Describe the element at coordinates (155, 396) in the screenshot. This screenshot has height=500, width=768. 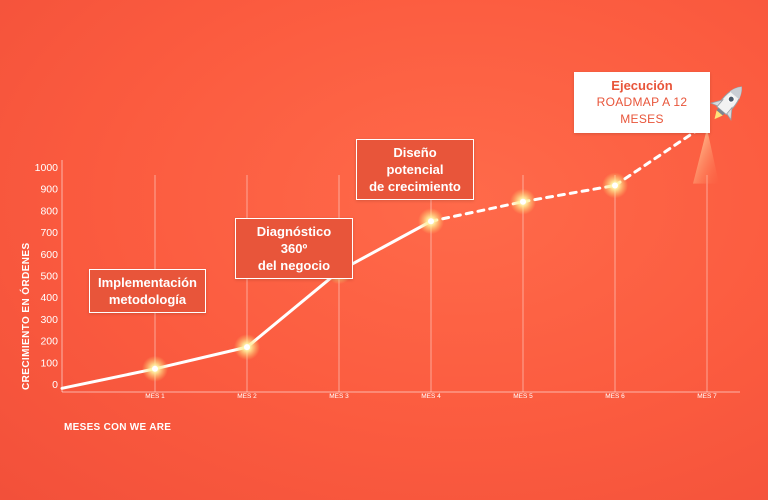
I see `x-tick-label: MES 1` at that location.